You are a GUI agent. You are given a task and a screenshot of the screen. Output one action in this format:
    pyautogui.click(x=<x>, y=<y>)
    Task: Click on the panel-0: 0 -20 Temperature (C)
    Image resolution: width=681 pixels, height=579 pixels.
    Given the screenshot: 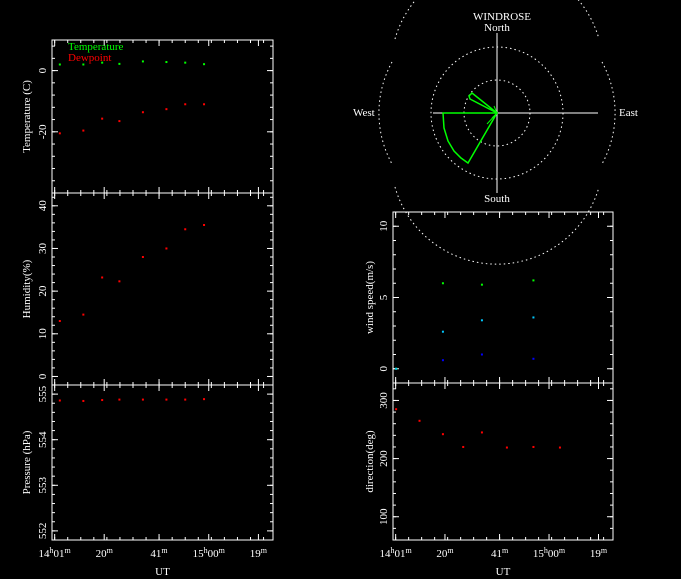 What is the action you would take?
    pyautogui.click(x=147, y=116)
    